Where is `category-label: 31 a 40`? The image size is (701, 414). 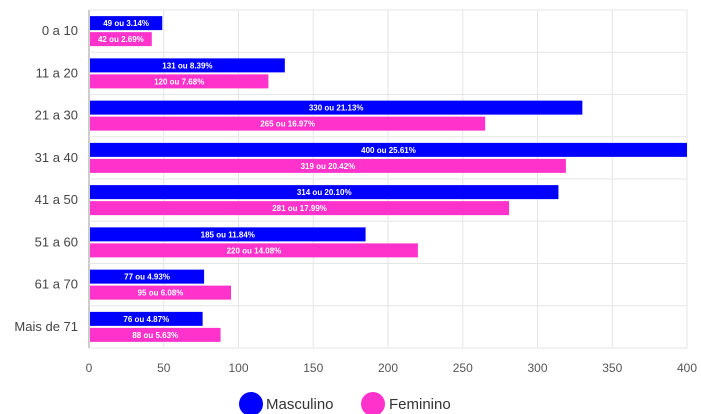
category-label: 31 a 40 is located at coordinates (56, 157).